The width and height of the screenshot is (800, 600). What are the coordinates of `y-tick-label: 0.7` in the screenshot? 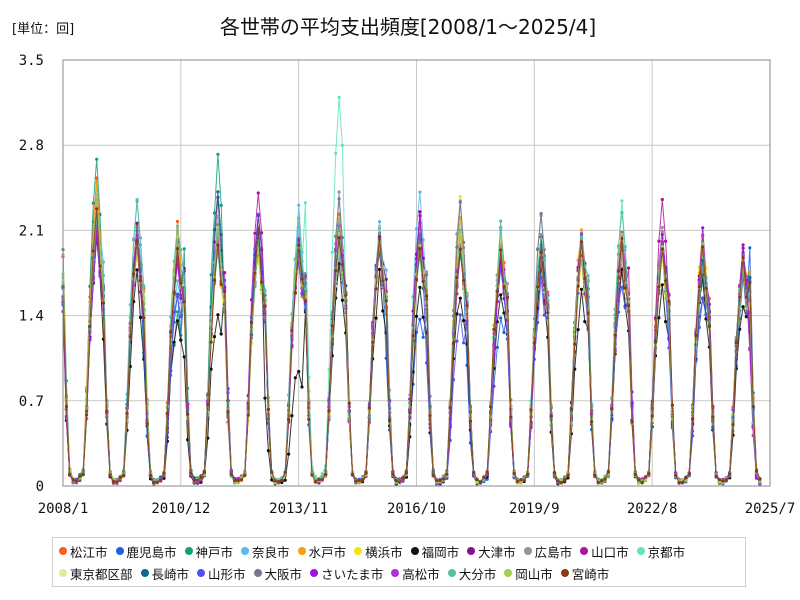 It's located at (31, 402).